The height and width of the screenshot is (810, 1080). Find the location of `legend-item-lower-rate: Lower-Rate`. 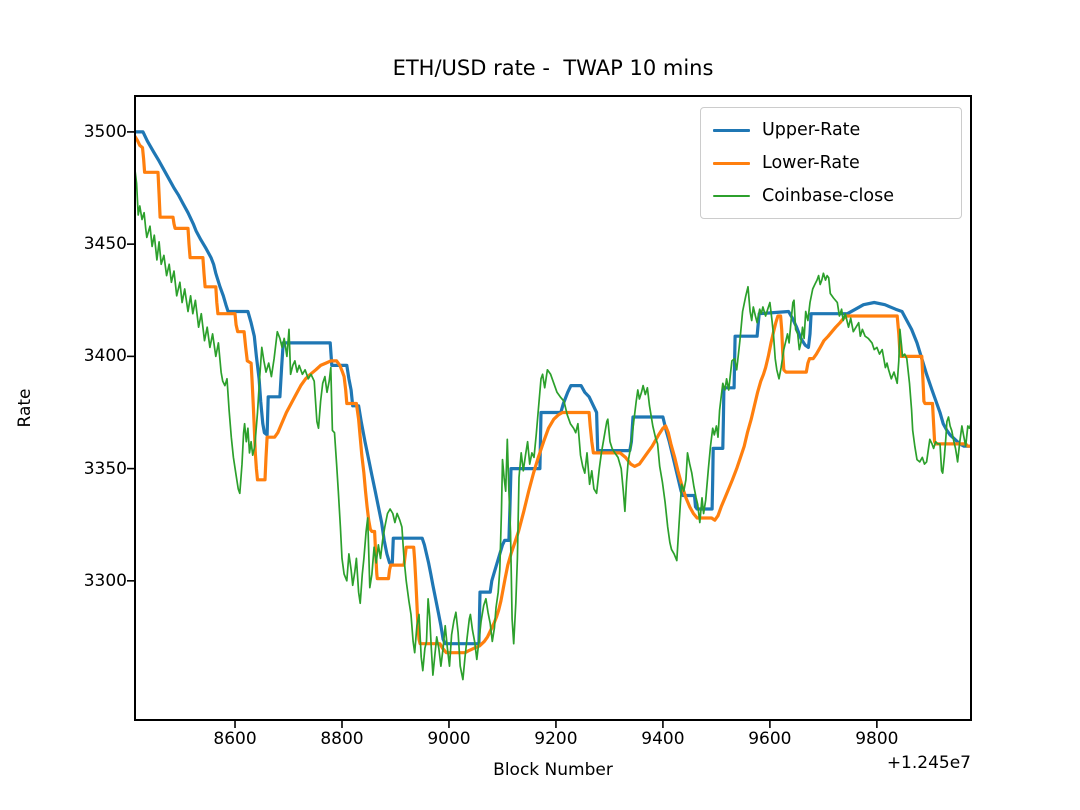

legend-item-lower-rate: Lower-Rate is located at coordinates (831, 163).